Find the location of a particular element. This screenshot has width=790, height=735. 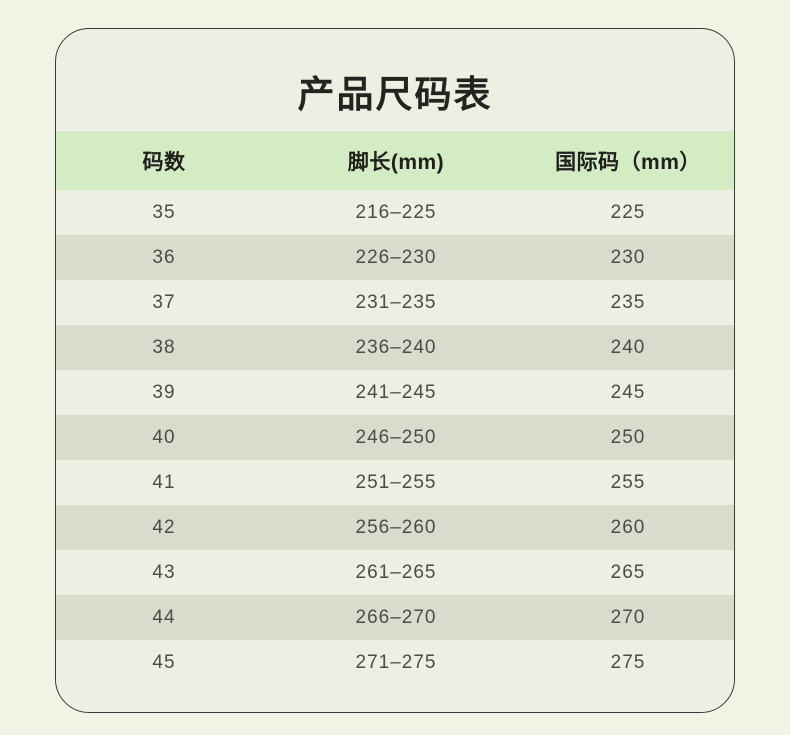

cell-foot-length: 261–265 is located at coordinates (396, 572).